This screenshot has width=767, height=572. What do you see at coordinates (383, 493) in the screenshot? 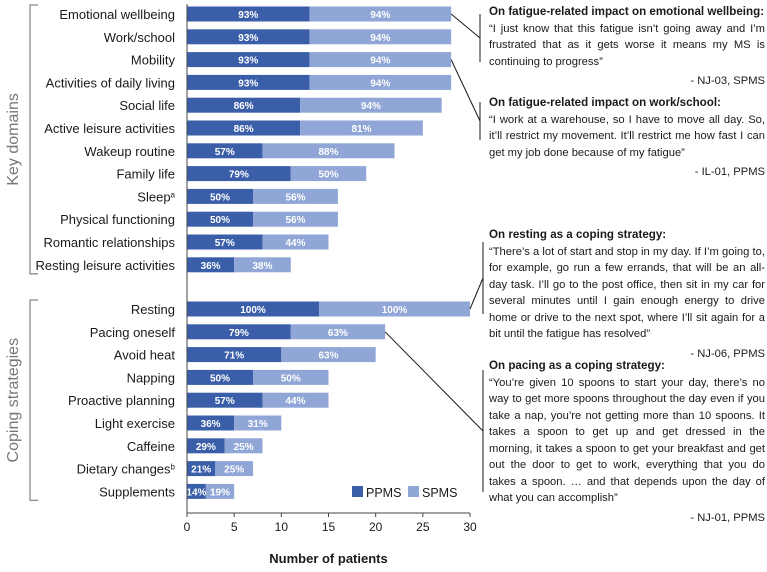
I see `legend-label: PPMS` at bounding box center [383, 493].